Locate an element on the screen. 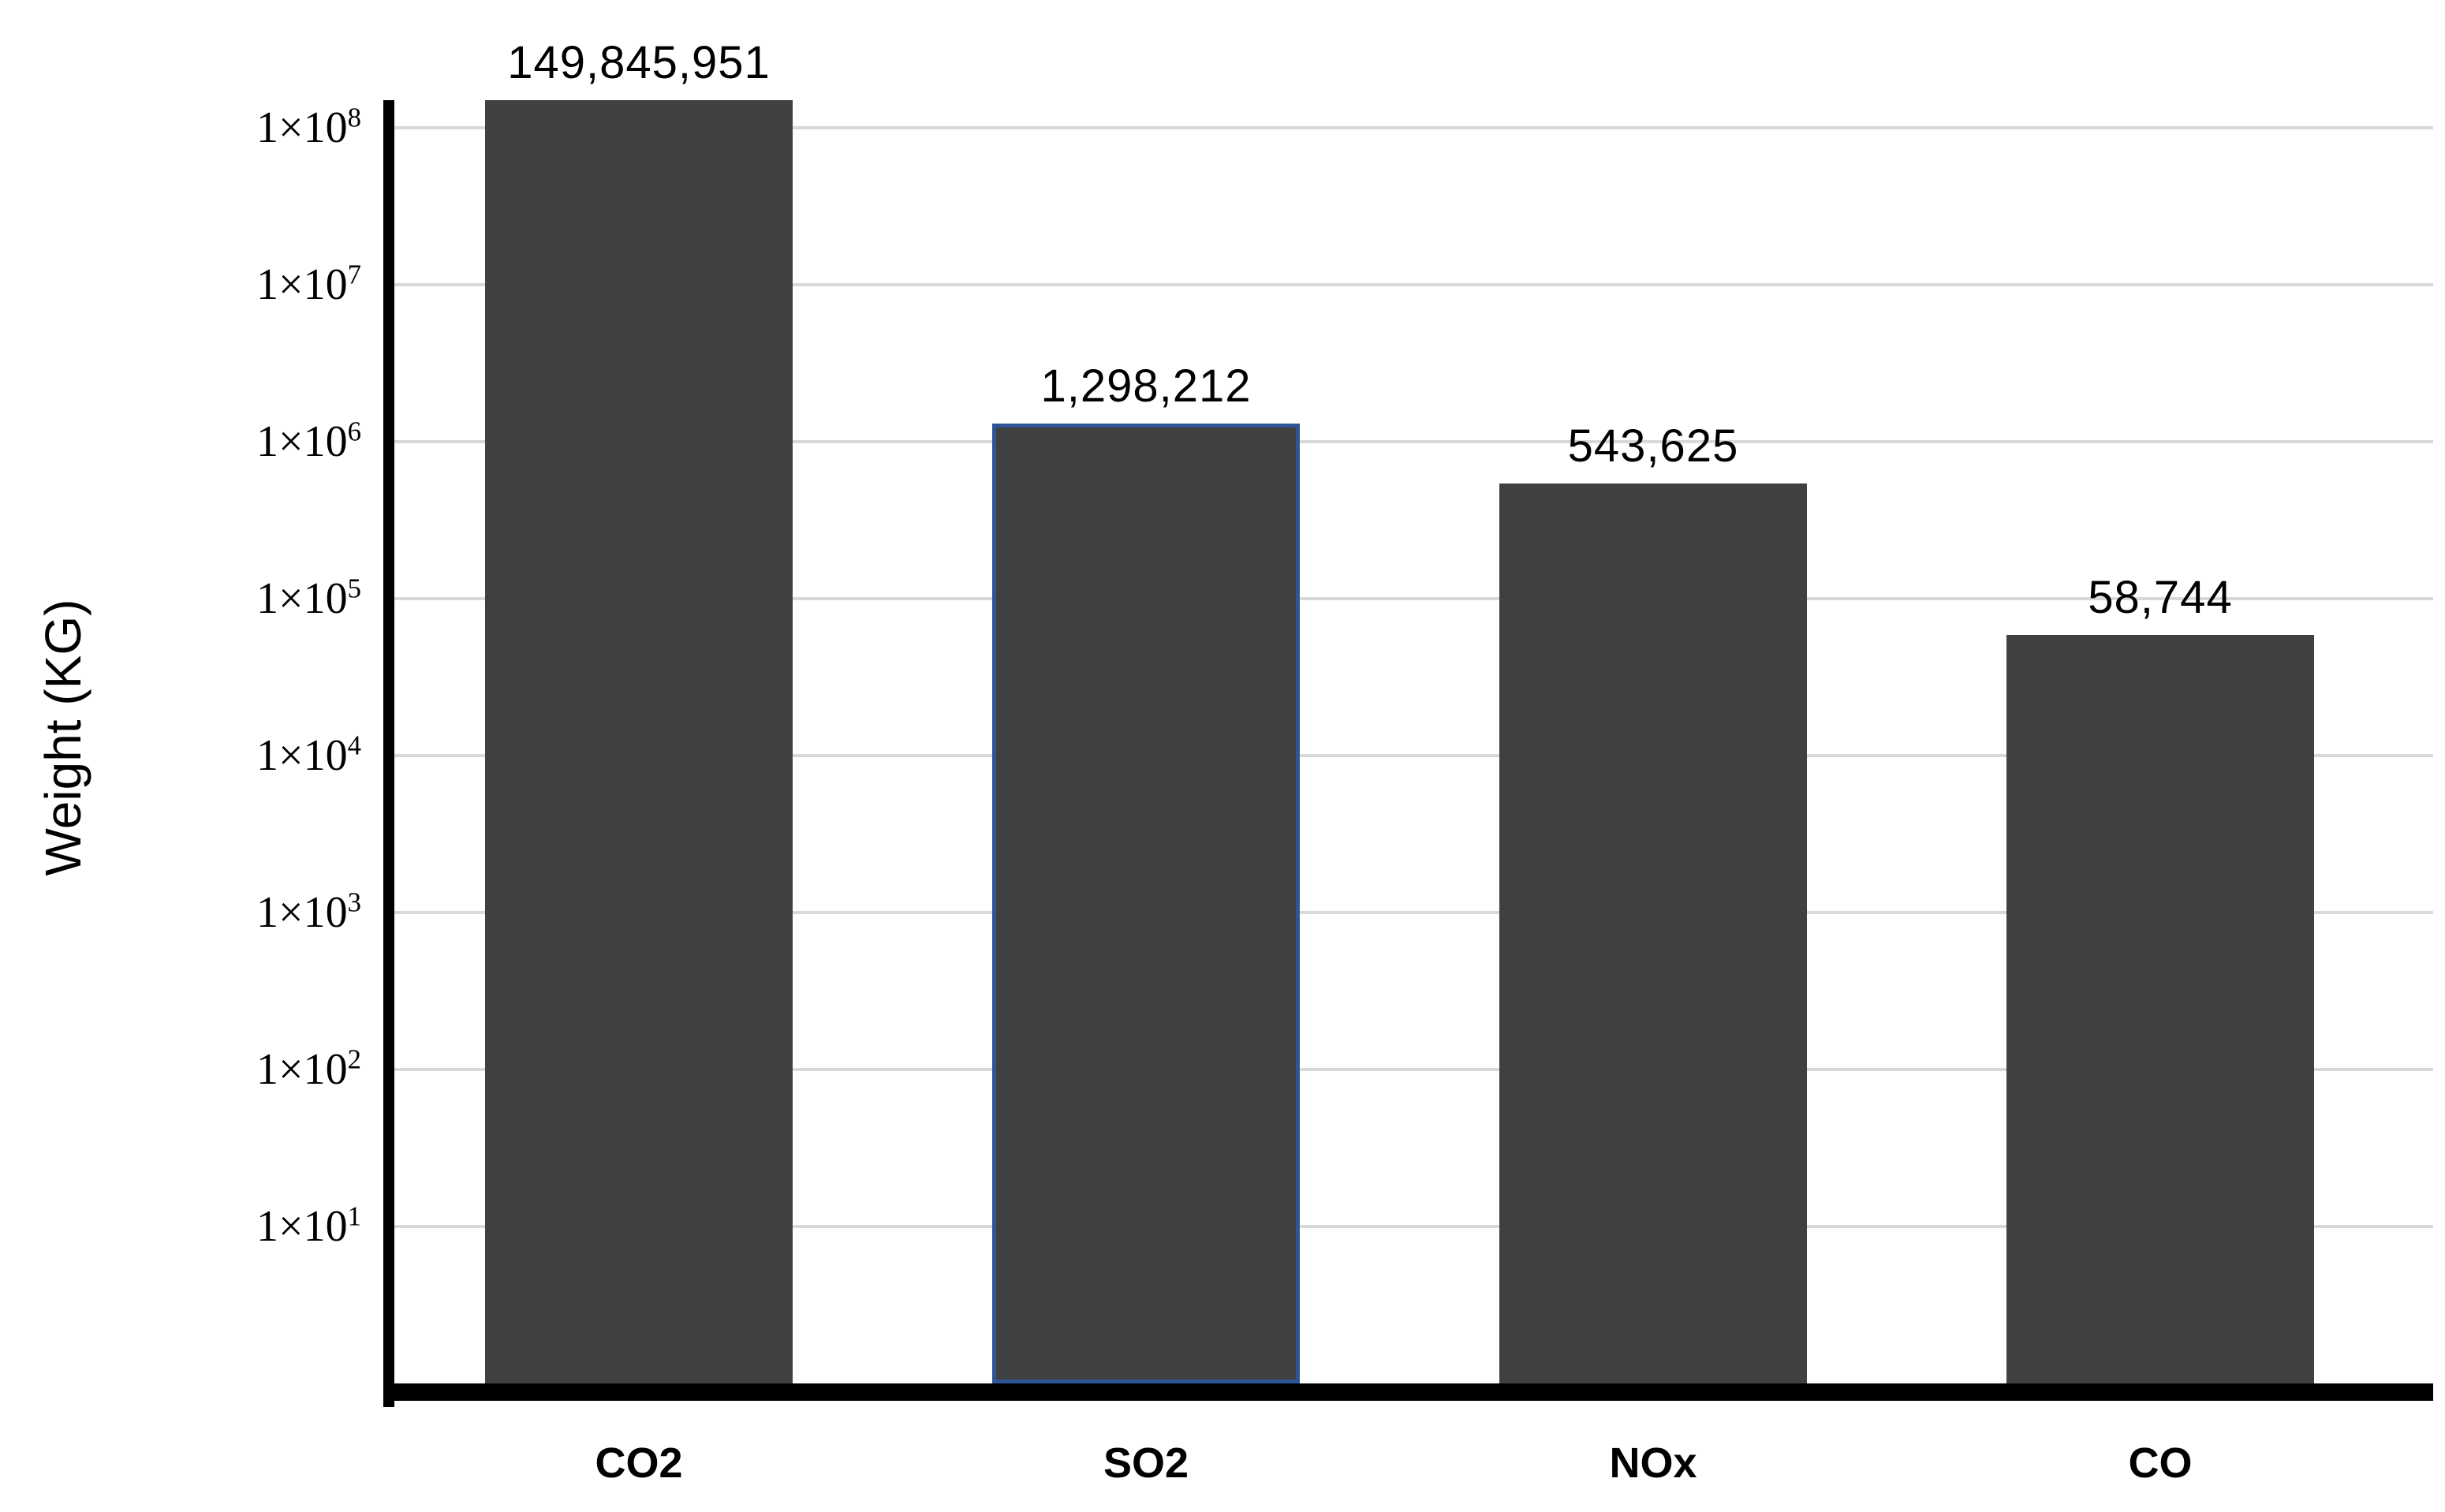 The width and height of the screenshot is (2445, 1512). y-tick-label-1e7: 1×10⁷ is located at coordinates (308, 284).